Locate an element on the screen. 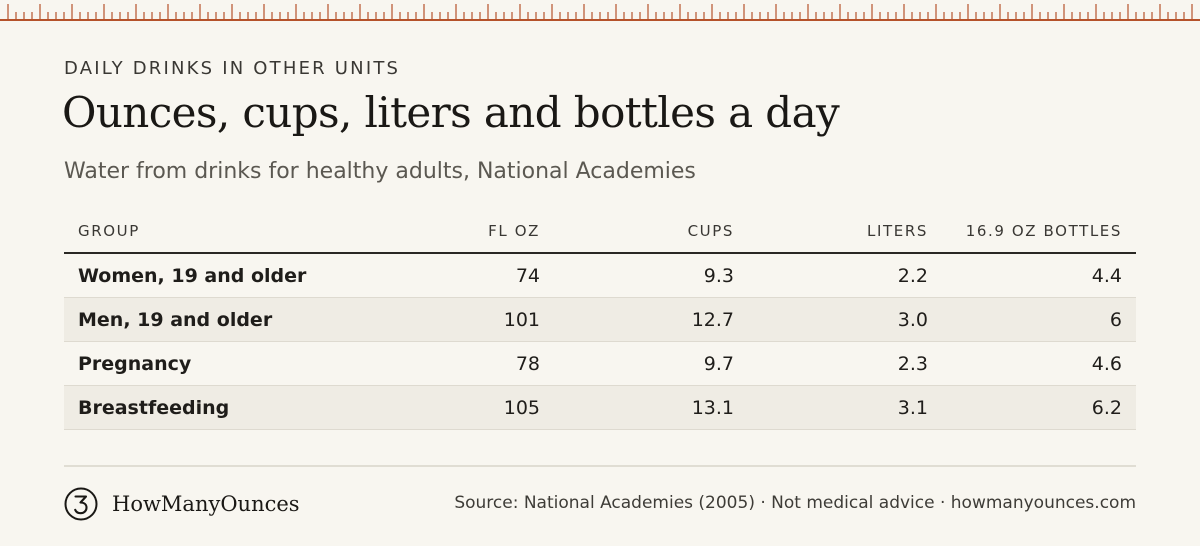  column-header-cups: CUPS is located at coordinates (651, 232).